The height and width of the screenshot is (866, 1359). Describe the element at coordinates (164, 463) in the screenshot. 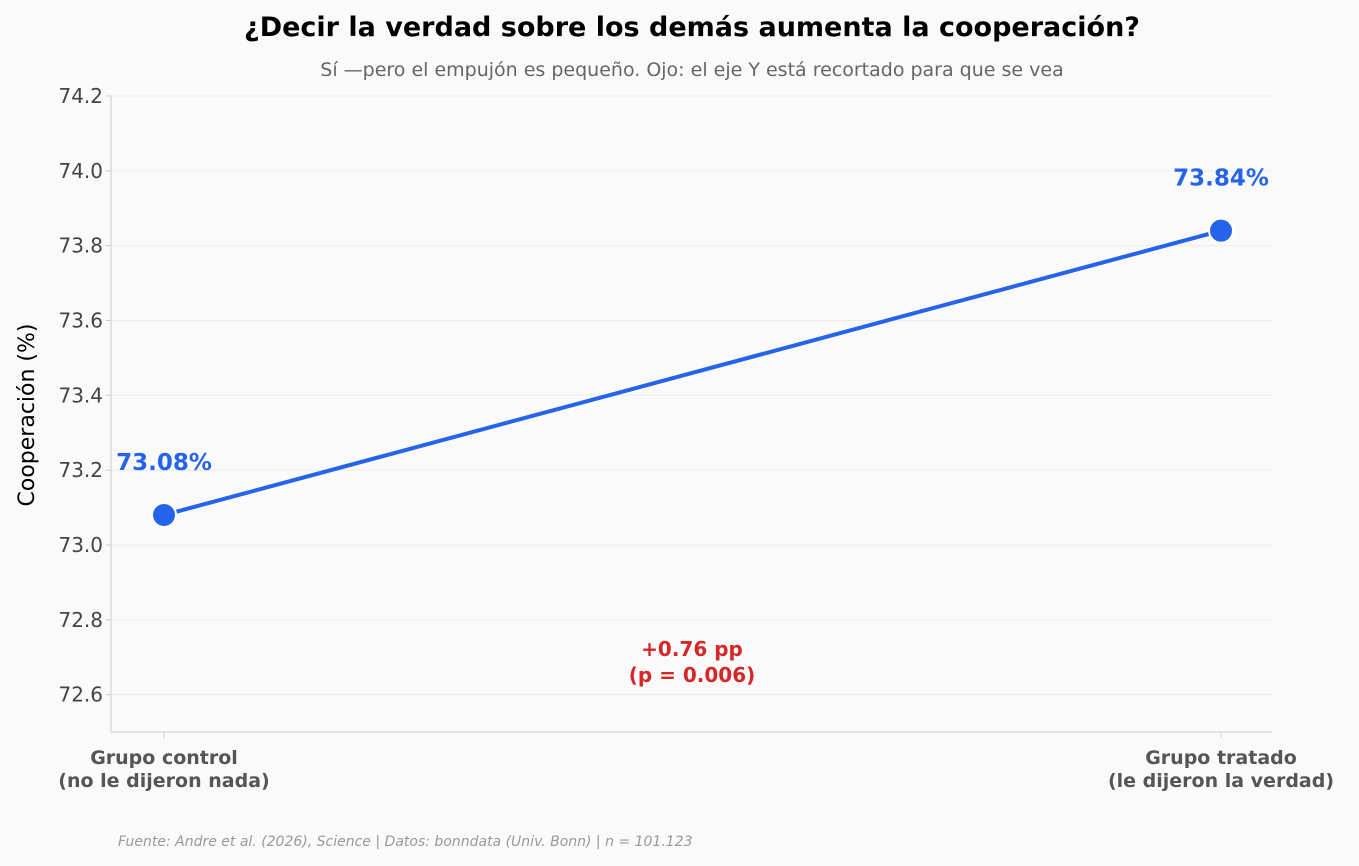

I see `data-label: 73.08%` at that location.